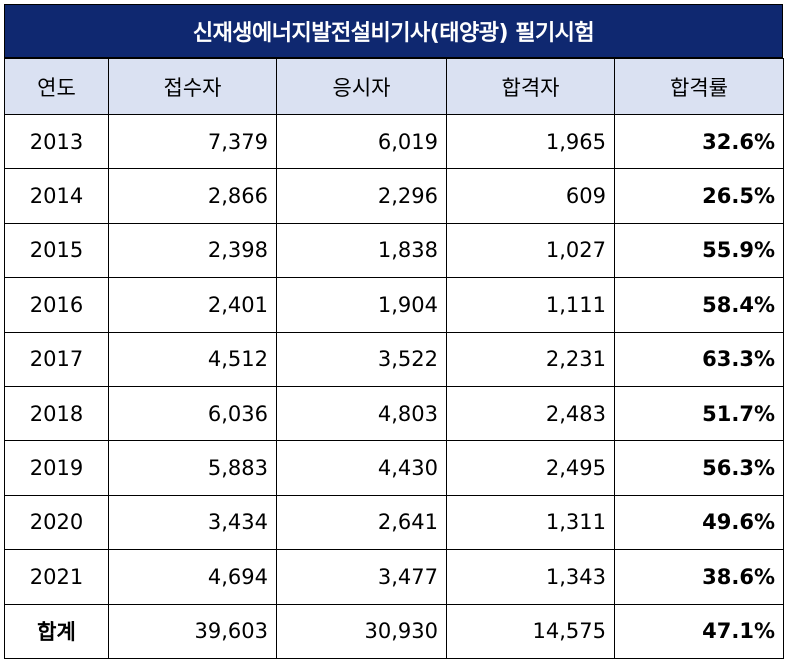 The width and height of the screenshot is (789, 660). Describe the element at coordinates (699, 196) in the screenshot. I see `cell-pass-rate: 26.5%` at that location.